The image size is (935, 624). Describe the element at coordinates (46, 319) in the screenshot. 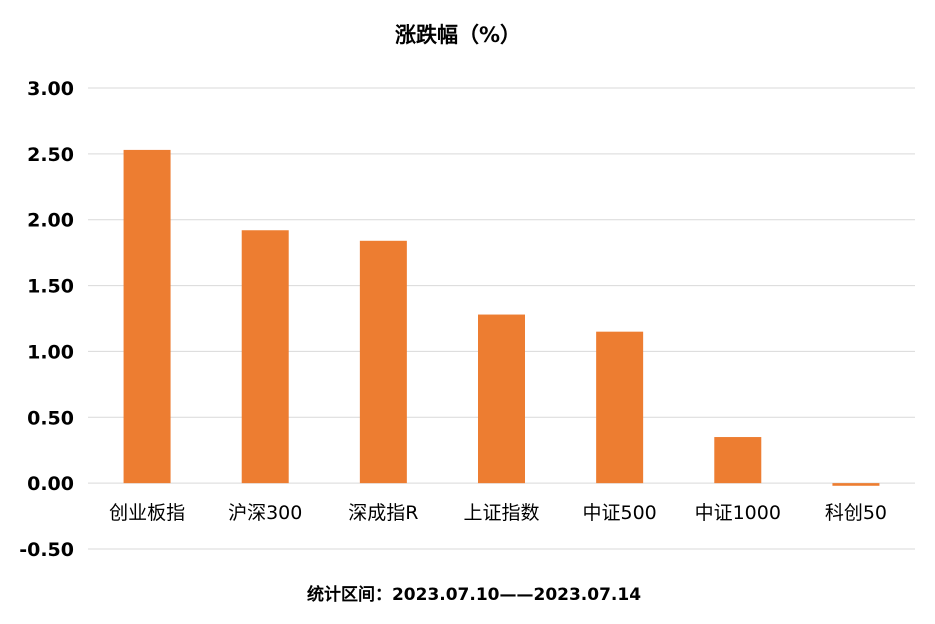

I see `y-axis-ticks: -0.50 0.00 0.50 1.00 1.50 2.00 2.50 3.00` at that location.